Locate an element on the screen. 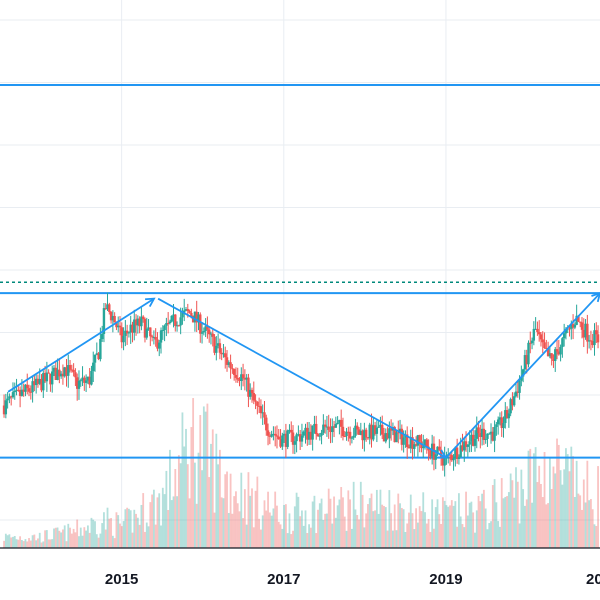  x-tick-label: 20 is located at coordinates (593, 579).